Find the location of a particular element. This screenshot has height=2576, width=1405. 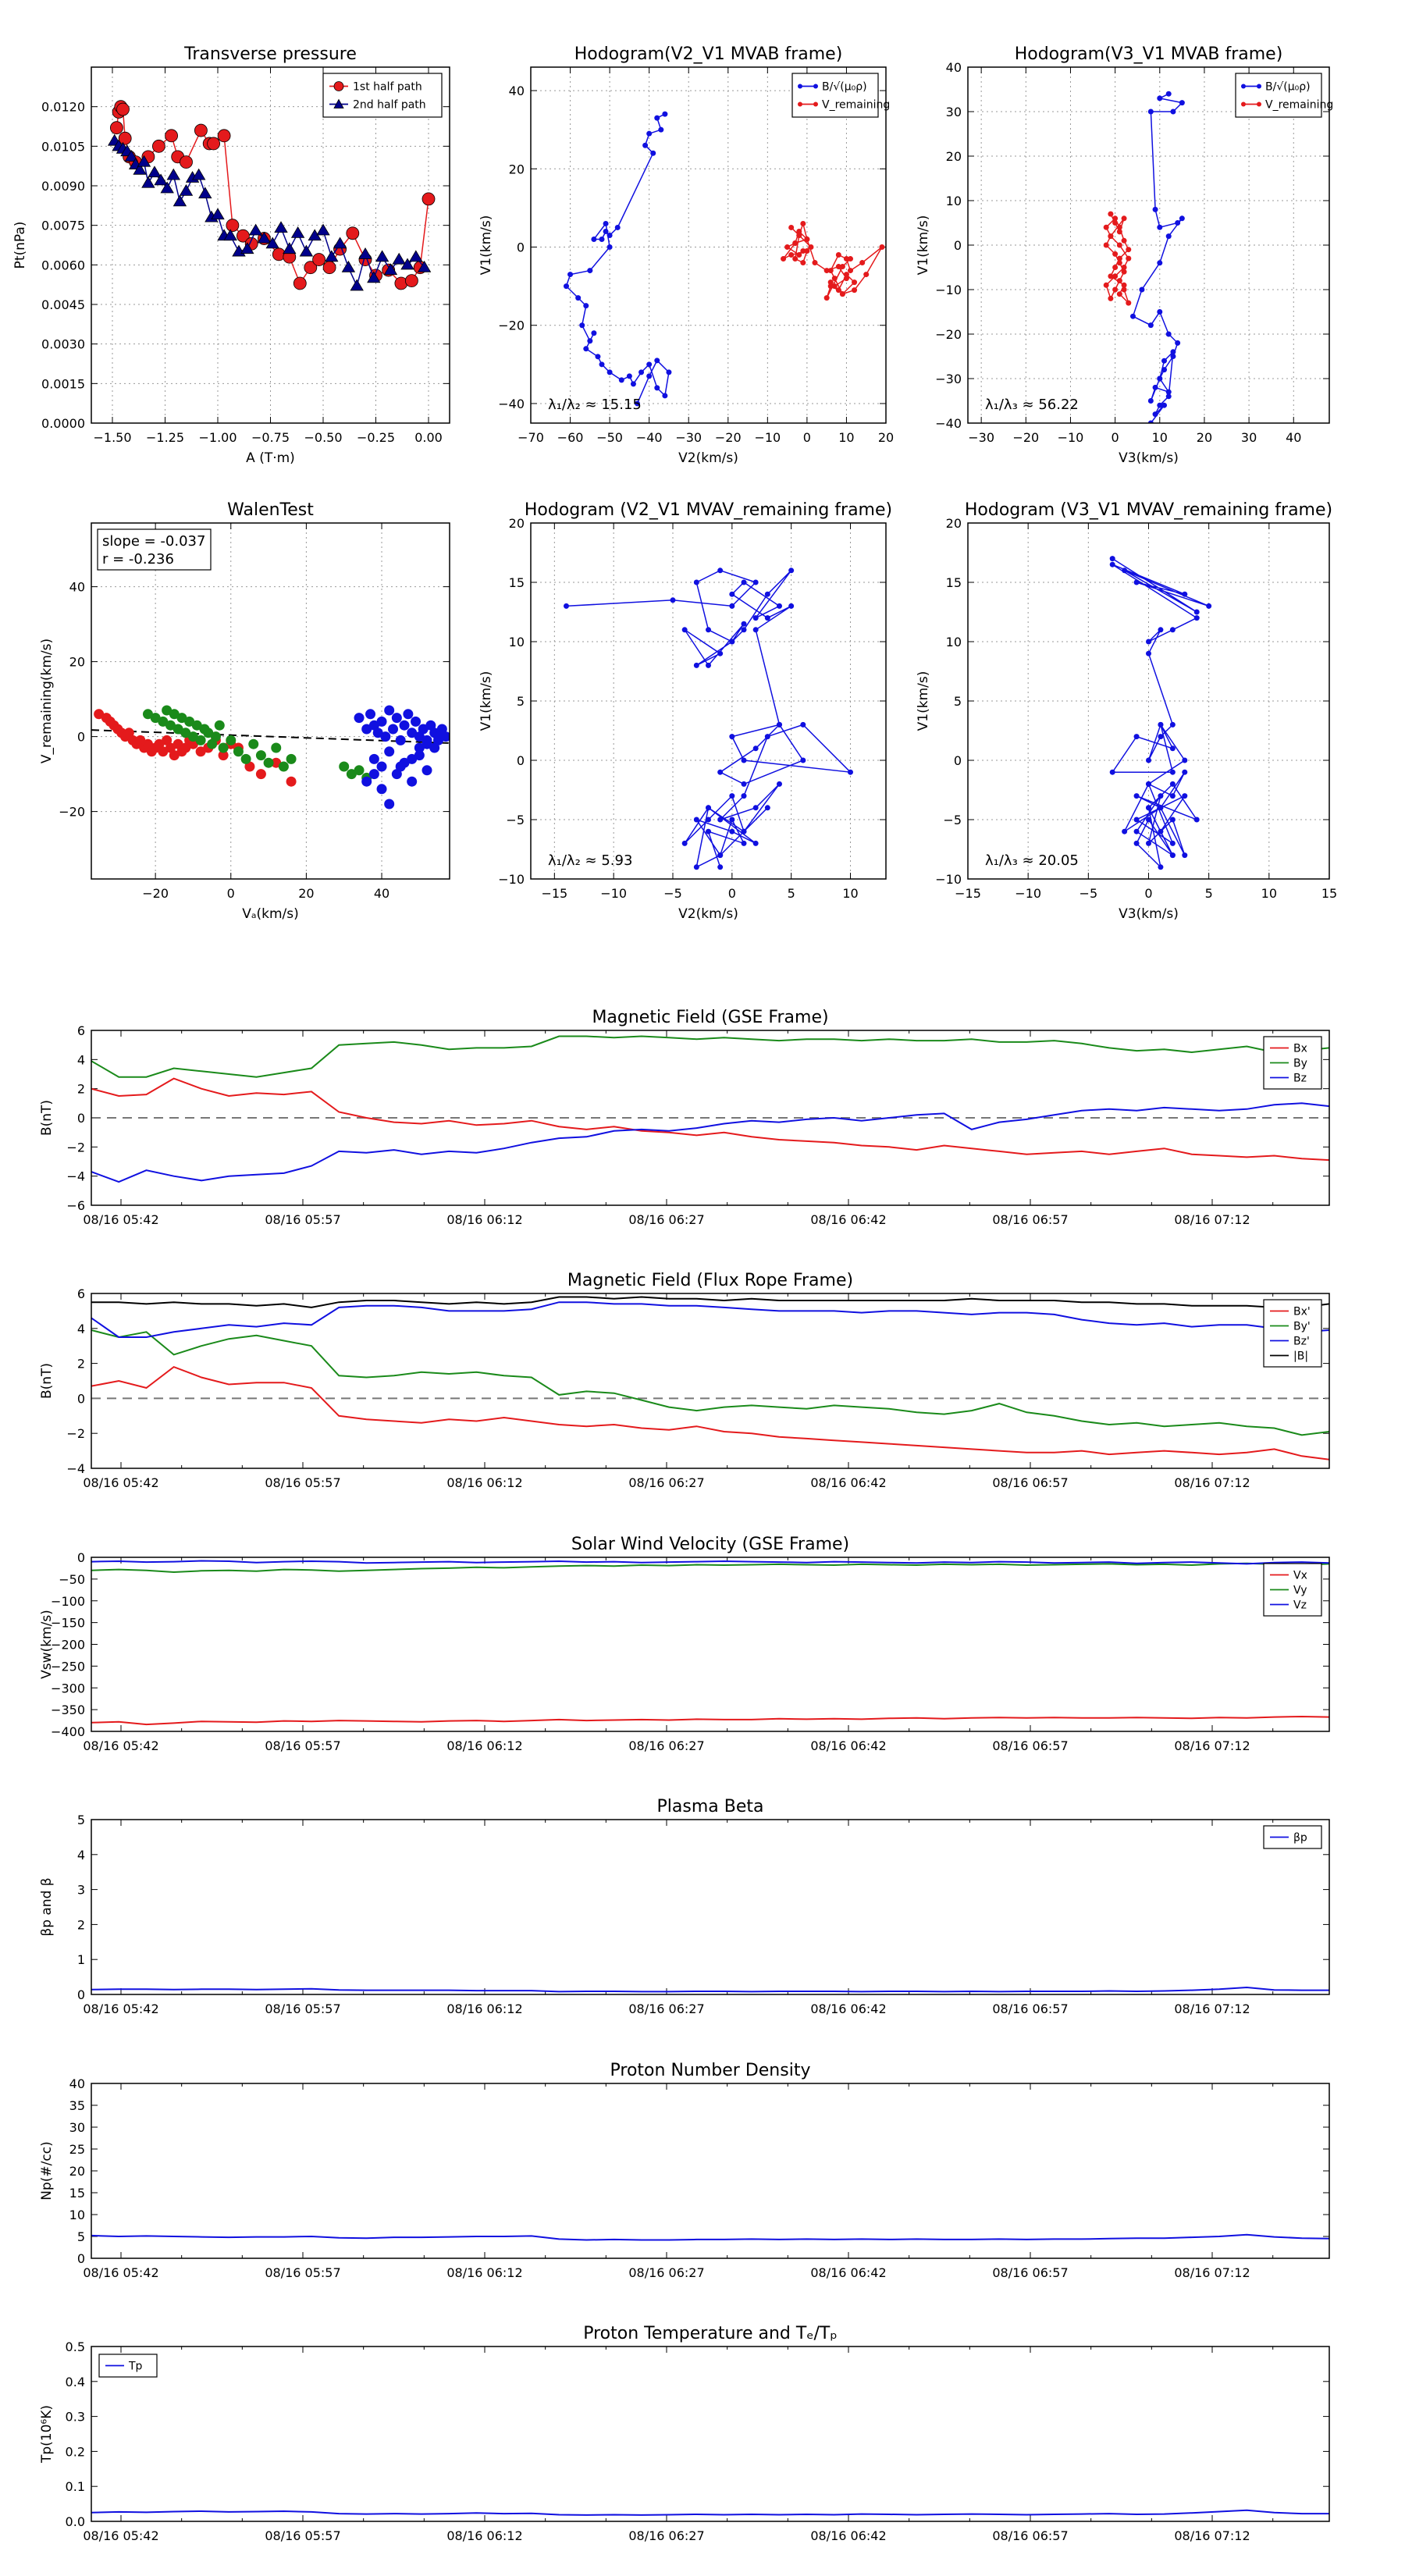

series-tp is located at coordinates (710, 2512).